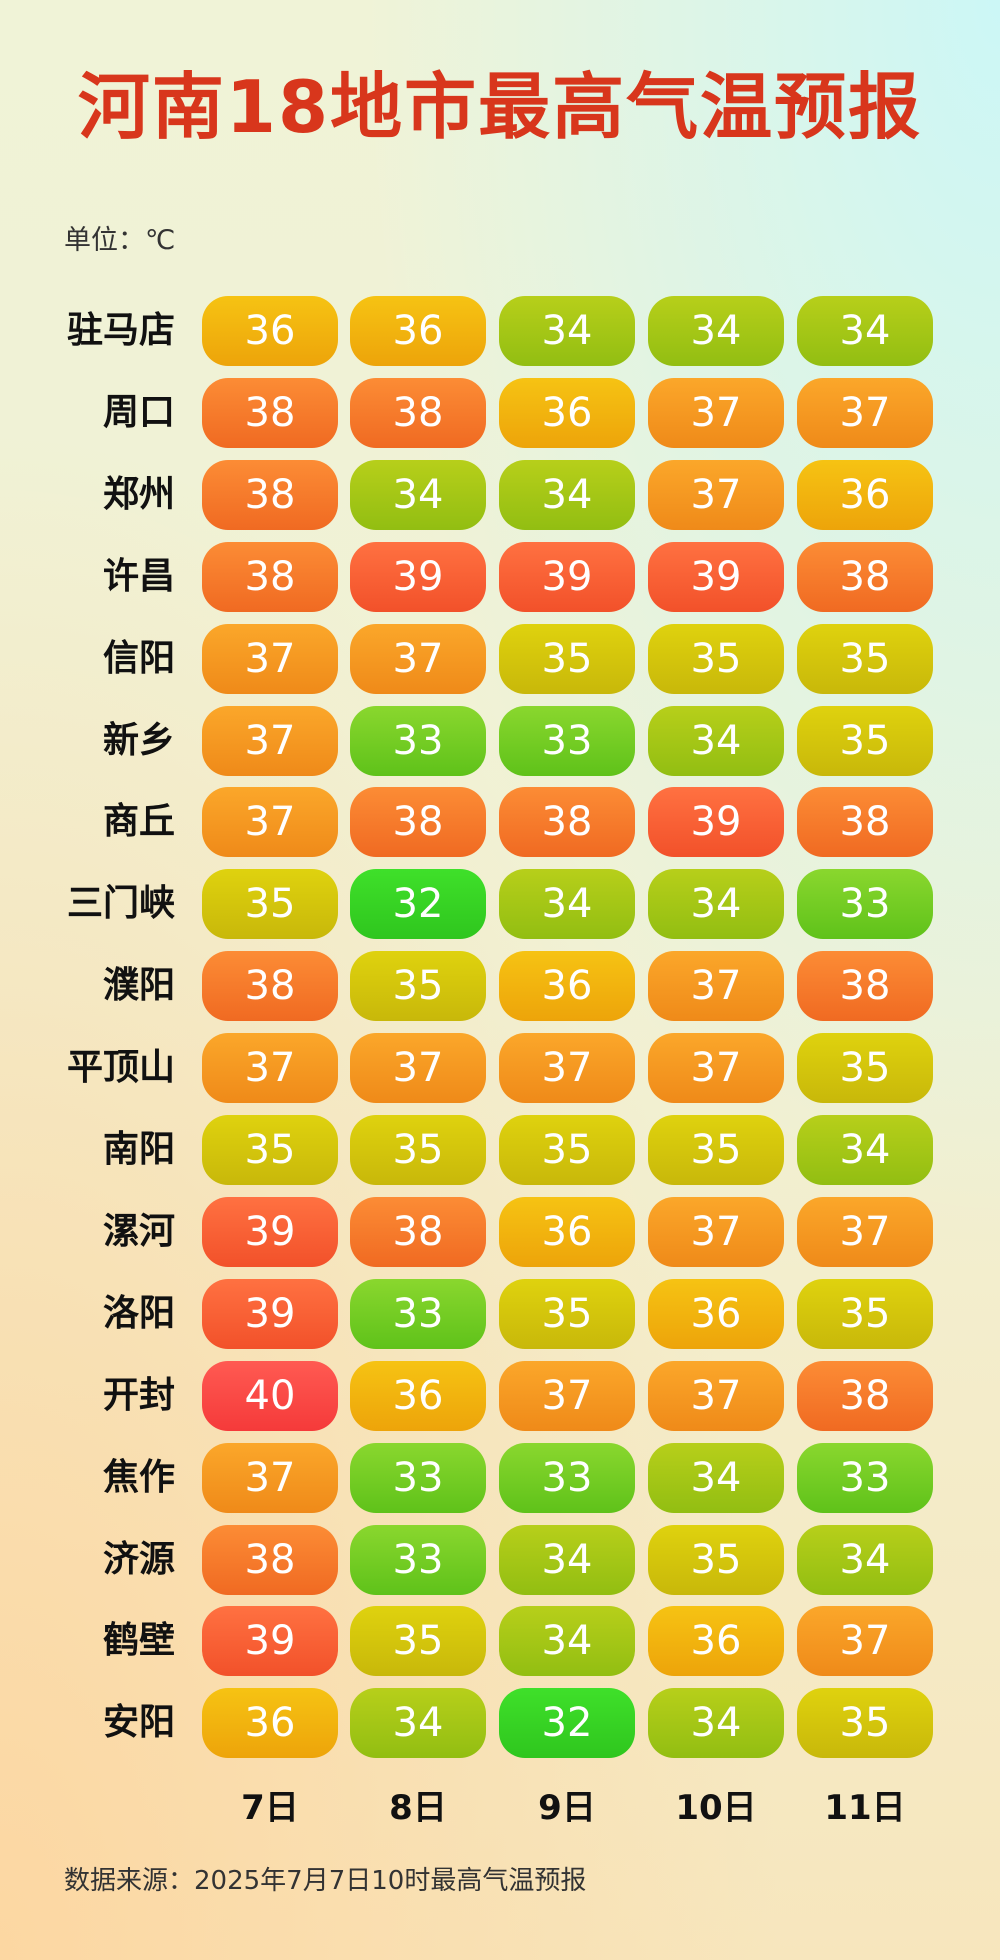 The image size is (1000, 1960). Describe the element at coordinates (716, 1808) in the screenshot. I see `day-label: 10日` at that location.